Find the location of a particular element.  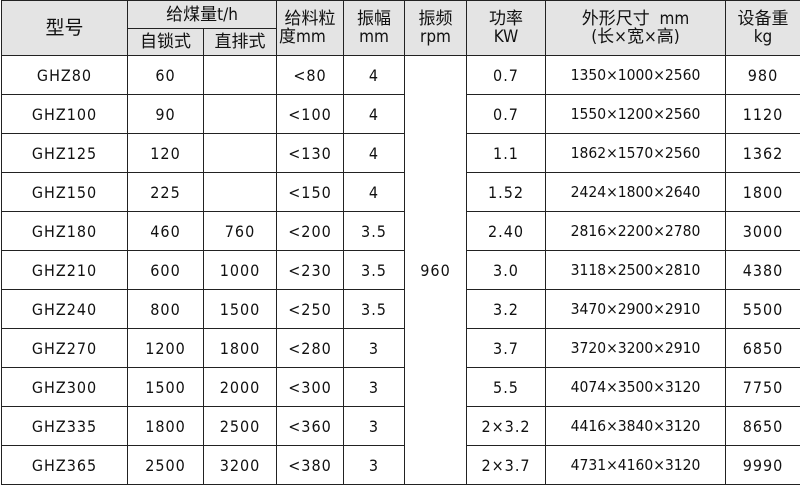

header-direct: 直排式 is located at coordinates (240, 42).